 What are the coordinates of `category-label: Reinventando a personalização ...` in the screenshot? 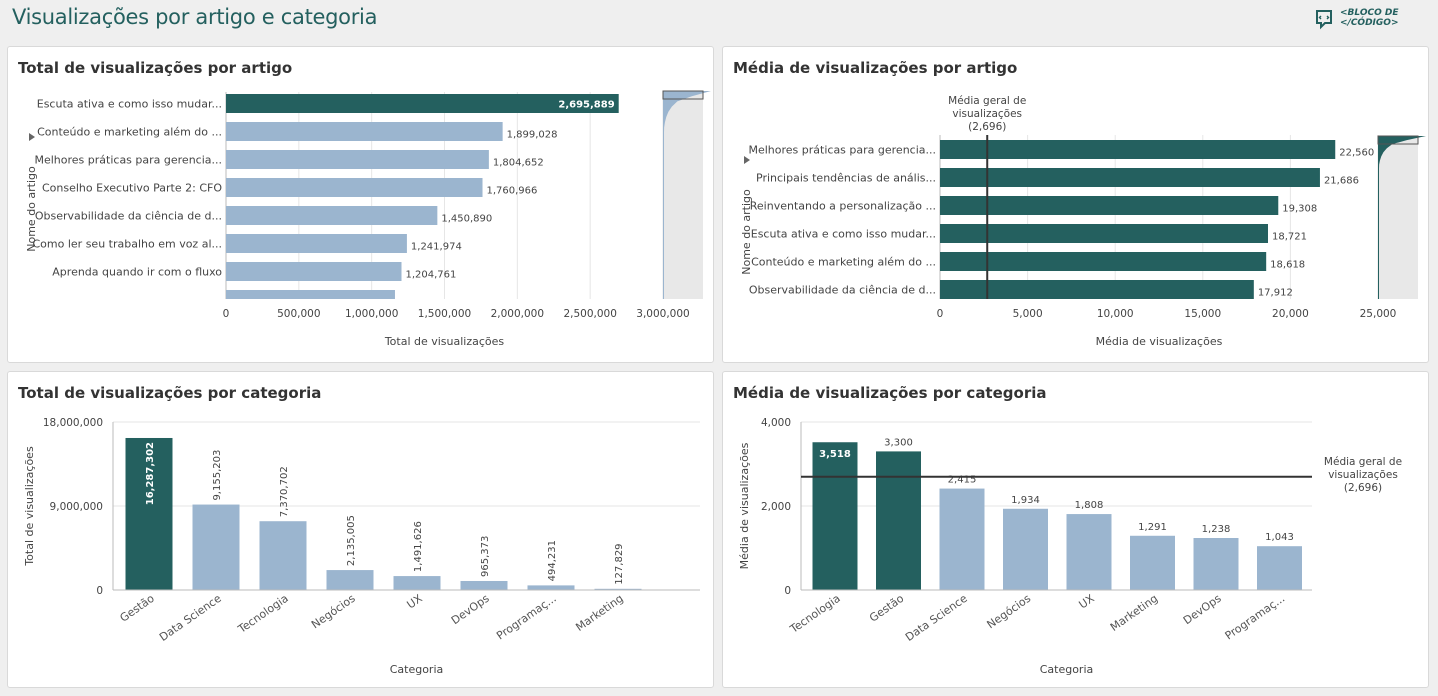 It's located at (843, 206).